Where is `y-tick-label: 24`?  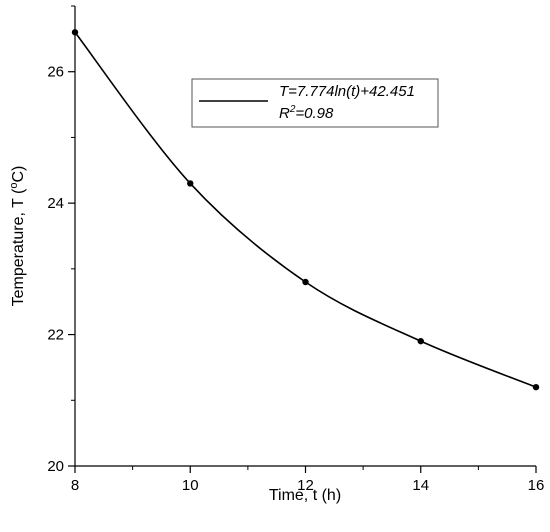 y-tick-label: 24 is located at coordinates (55, 203).